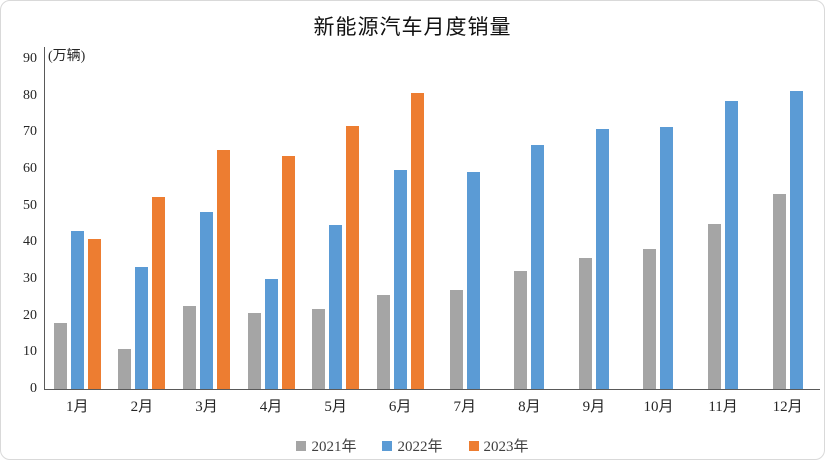 Image resolution: width=825 pixels, height=460 pixels. Describe the element at coordinates (319, 349) in the screenshot. I see `bar-2021年-5月` at that location.